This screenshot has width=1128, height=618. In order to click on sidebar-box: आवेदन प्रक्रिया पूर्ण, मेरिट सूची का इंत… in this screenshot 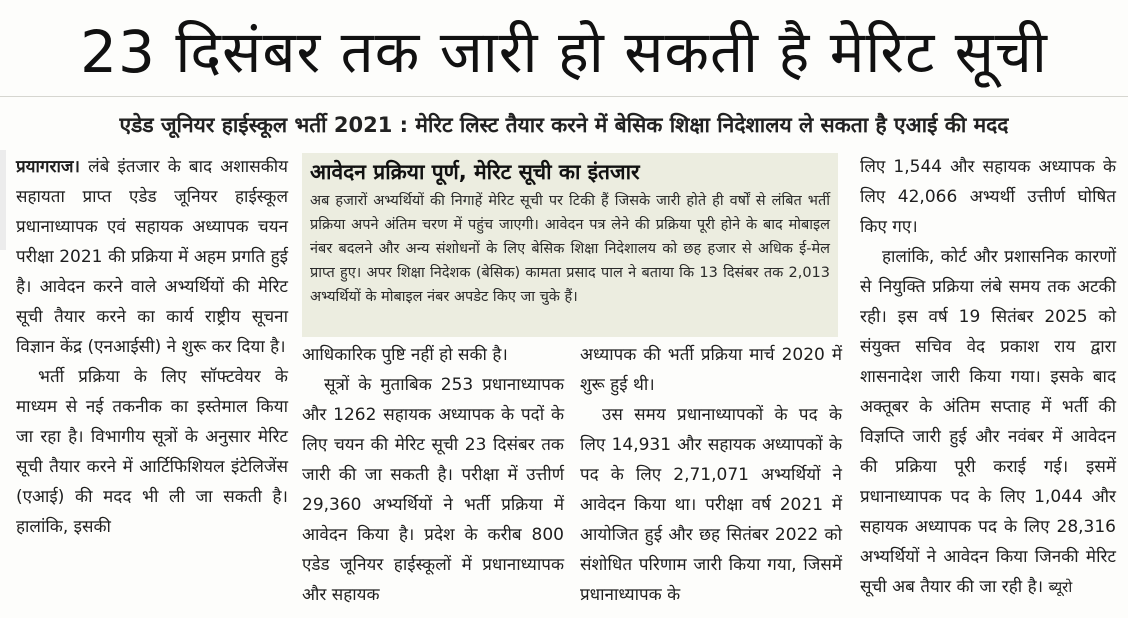, I will do `click(570, 245)`.